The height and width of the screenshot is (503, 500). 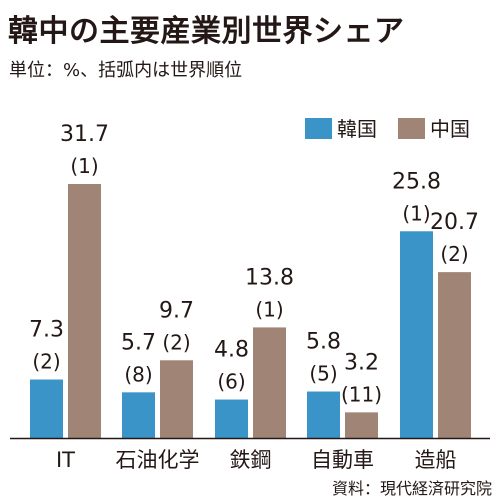 I want to click on category-labels: IT 石油化学 鉄鋼 自動車 造船, so click(x=256, y=460).